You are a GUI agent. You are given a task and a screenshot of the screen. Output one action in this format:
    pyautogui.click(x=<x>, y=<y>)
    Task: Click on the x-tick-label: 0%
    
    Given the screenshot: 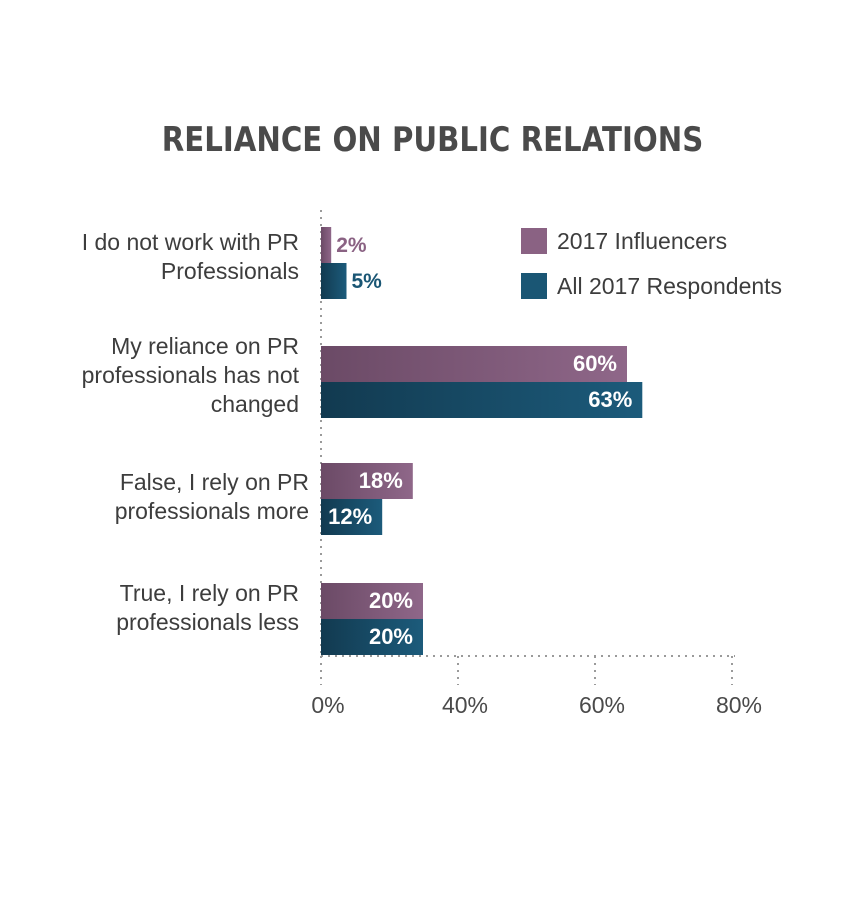 What is the action you would take?
    pyautogui.click(x=327, y=705)
    